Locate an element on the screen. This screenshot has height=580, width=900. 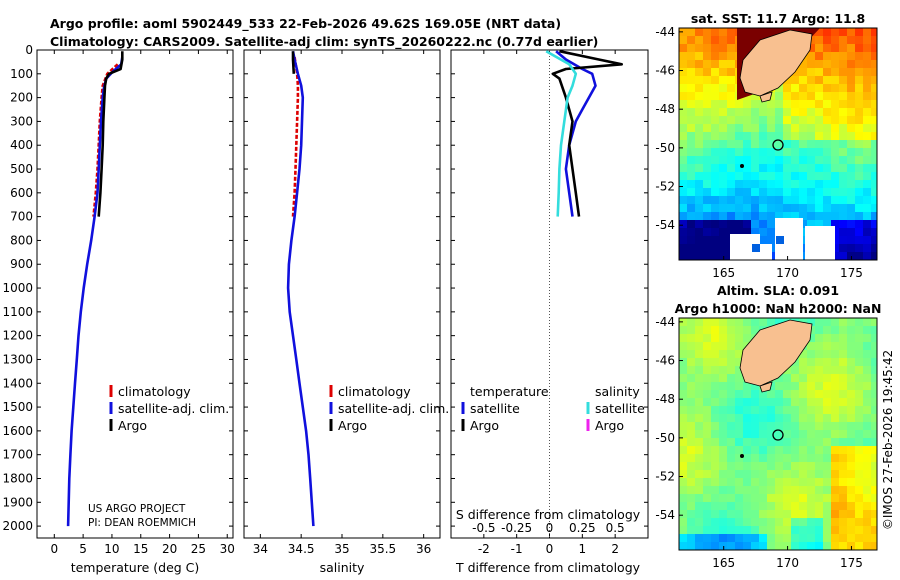
sst-map-title: sat. SST: 11.7 Argo: 11.8 is located at coordinates (778, 18).